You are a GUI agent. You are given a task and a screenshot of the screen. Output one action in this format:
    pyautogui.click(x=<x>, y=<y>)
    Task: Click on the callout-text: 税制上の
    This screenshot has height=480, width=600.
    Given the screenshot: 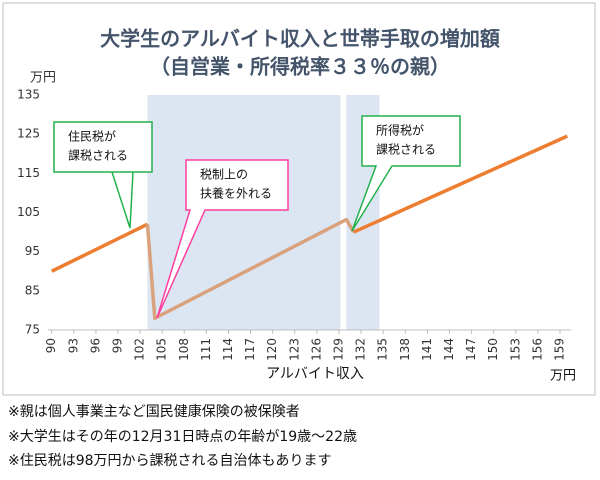 What is the action you would take?
    pyautogui.click(x=224, y=175)
    